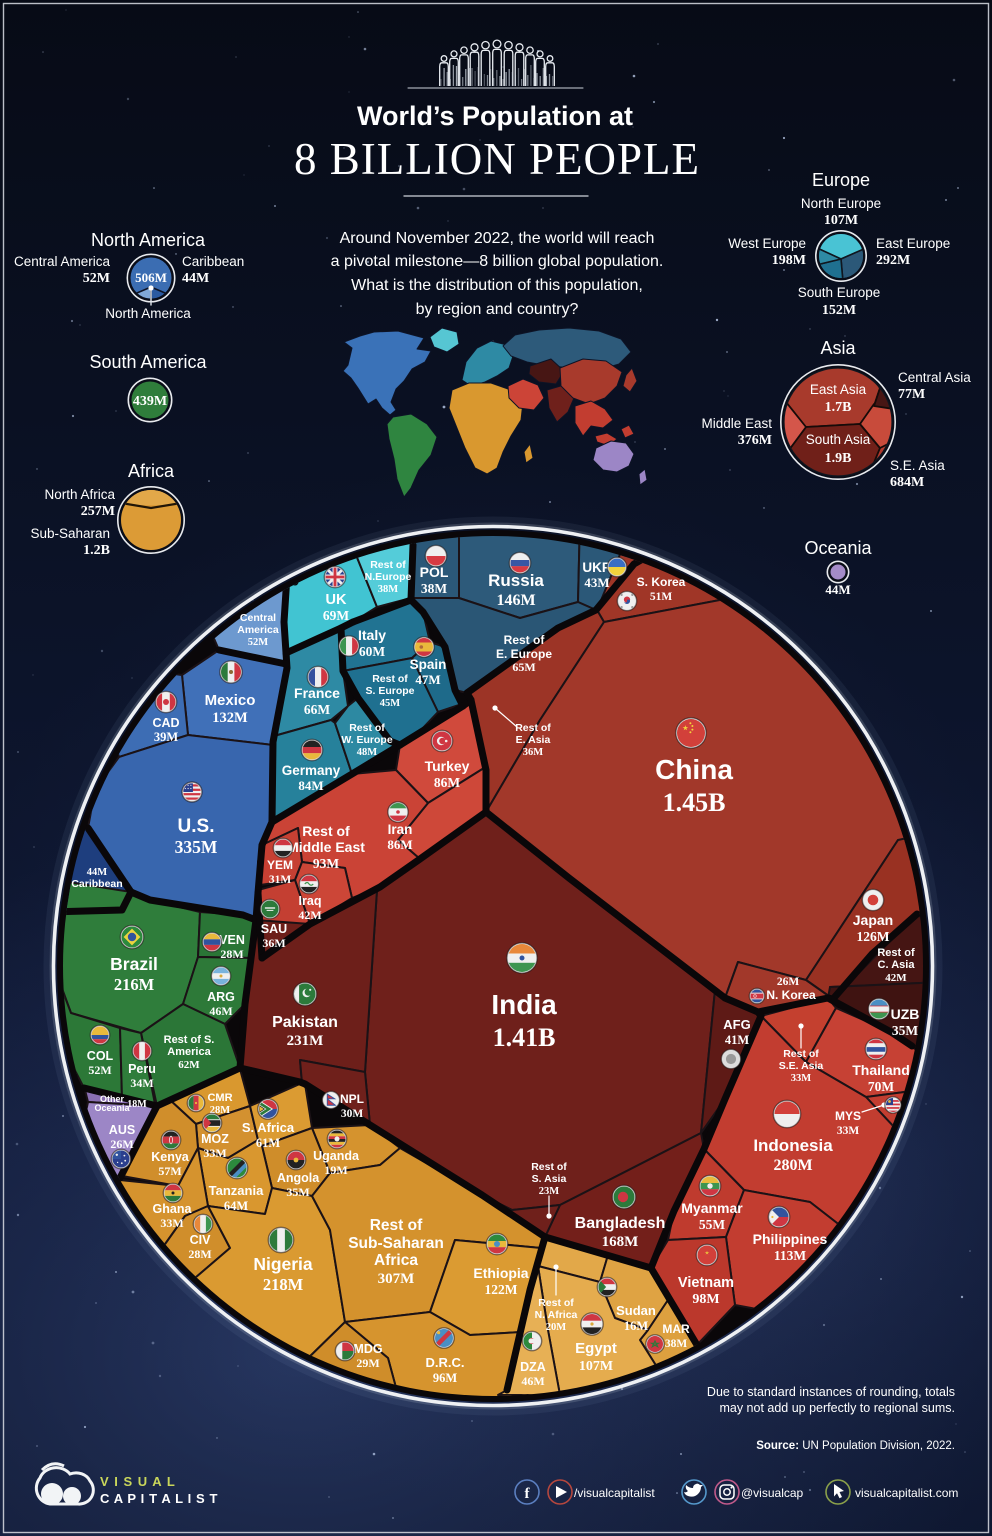 This screenshot has width=992, height=1536. What do you see at coordinates (712, 1208) in the screenshot?
I see `svg-text: Myanmar` at bounding box center [712, 1208].